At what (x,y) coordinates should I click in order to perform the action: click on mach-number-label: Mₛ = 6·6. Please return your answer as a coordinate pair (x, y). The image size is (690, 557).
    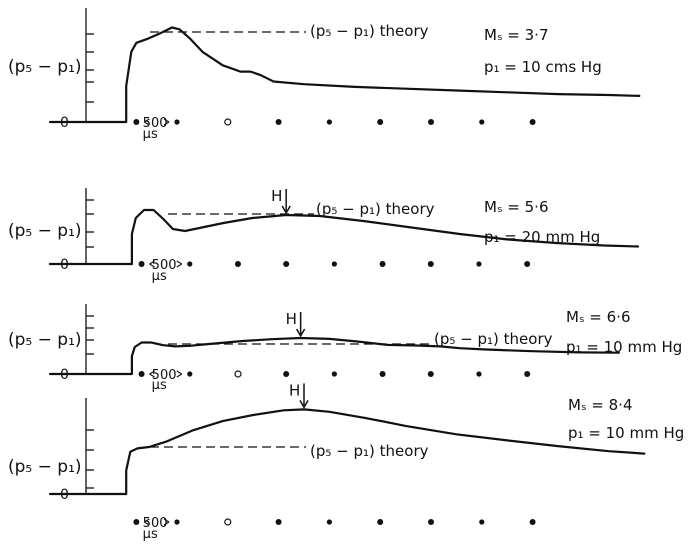
    Looking at the image, I should click on (598, 317).